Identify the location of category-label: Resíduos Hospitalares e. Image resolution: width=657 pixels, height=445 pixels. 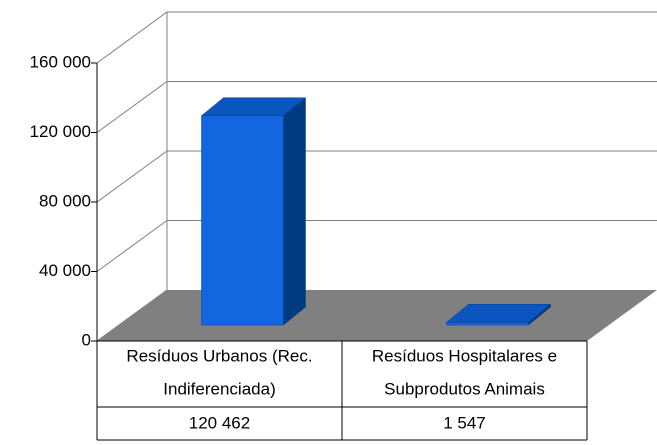
(464, 355).